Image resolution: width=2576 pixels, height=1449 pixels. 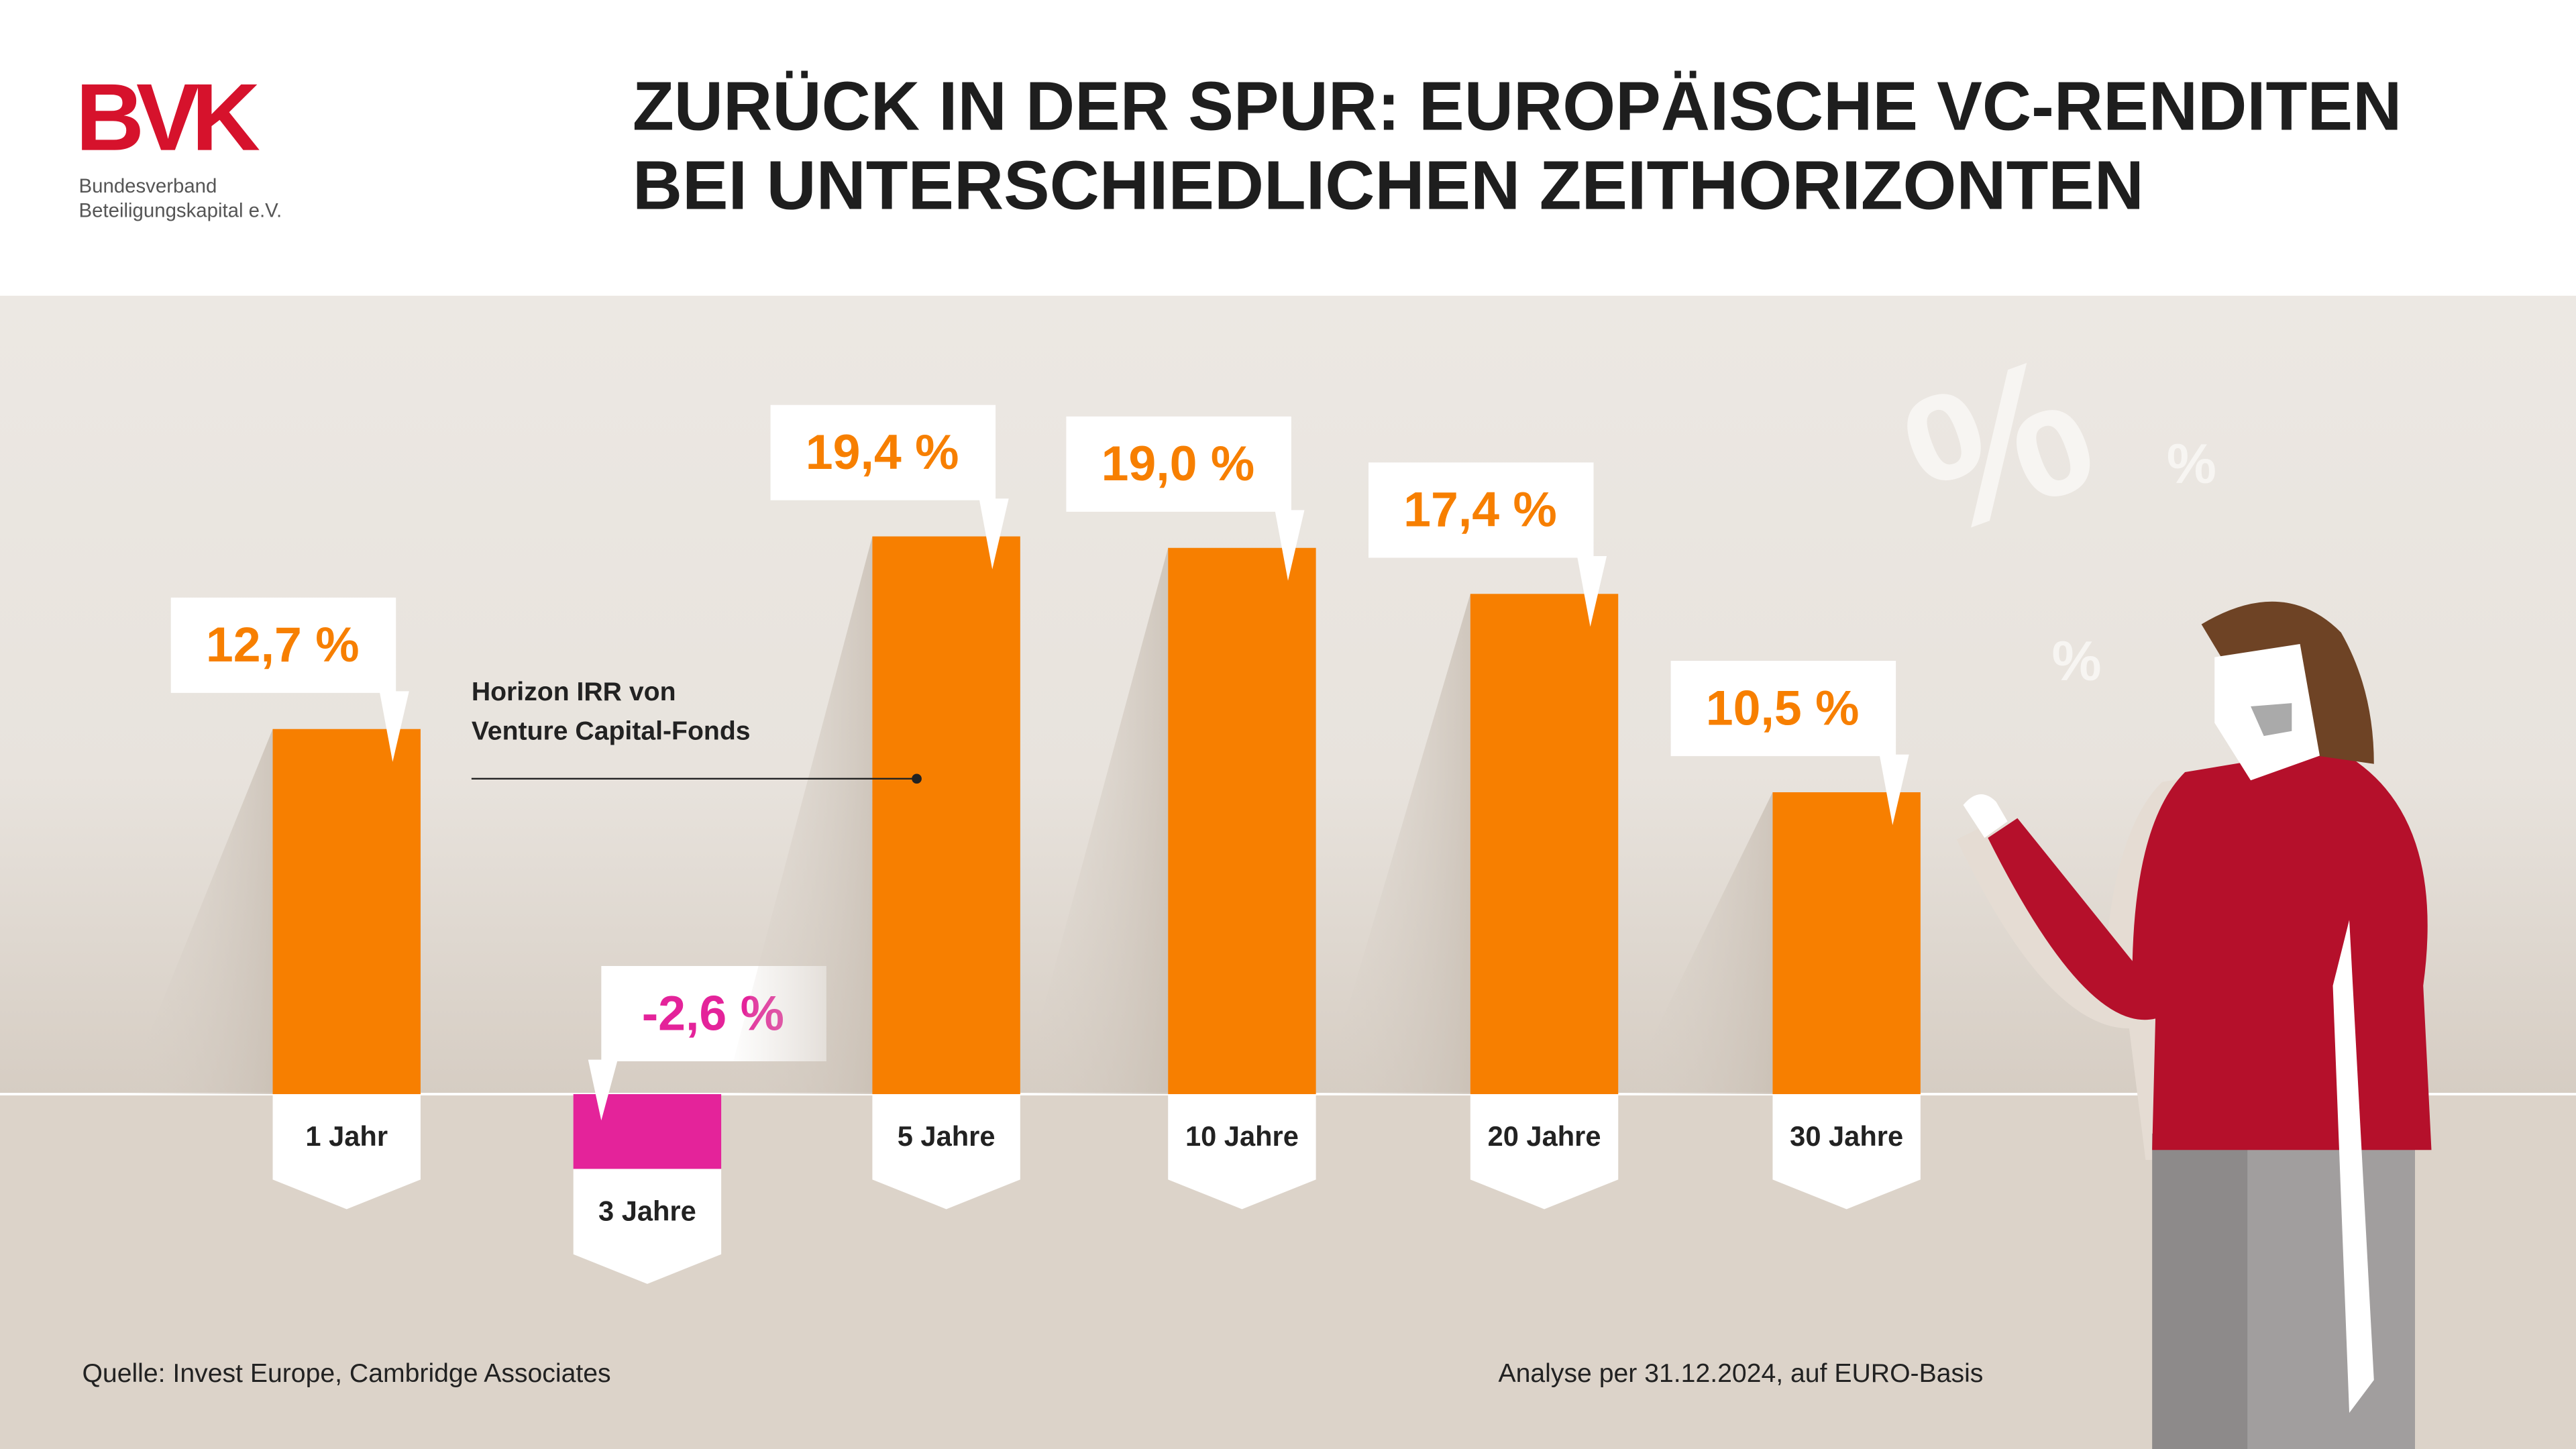 I want to click on annotation-dot, so click(x=917, y=778).